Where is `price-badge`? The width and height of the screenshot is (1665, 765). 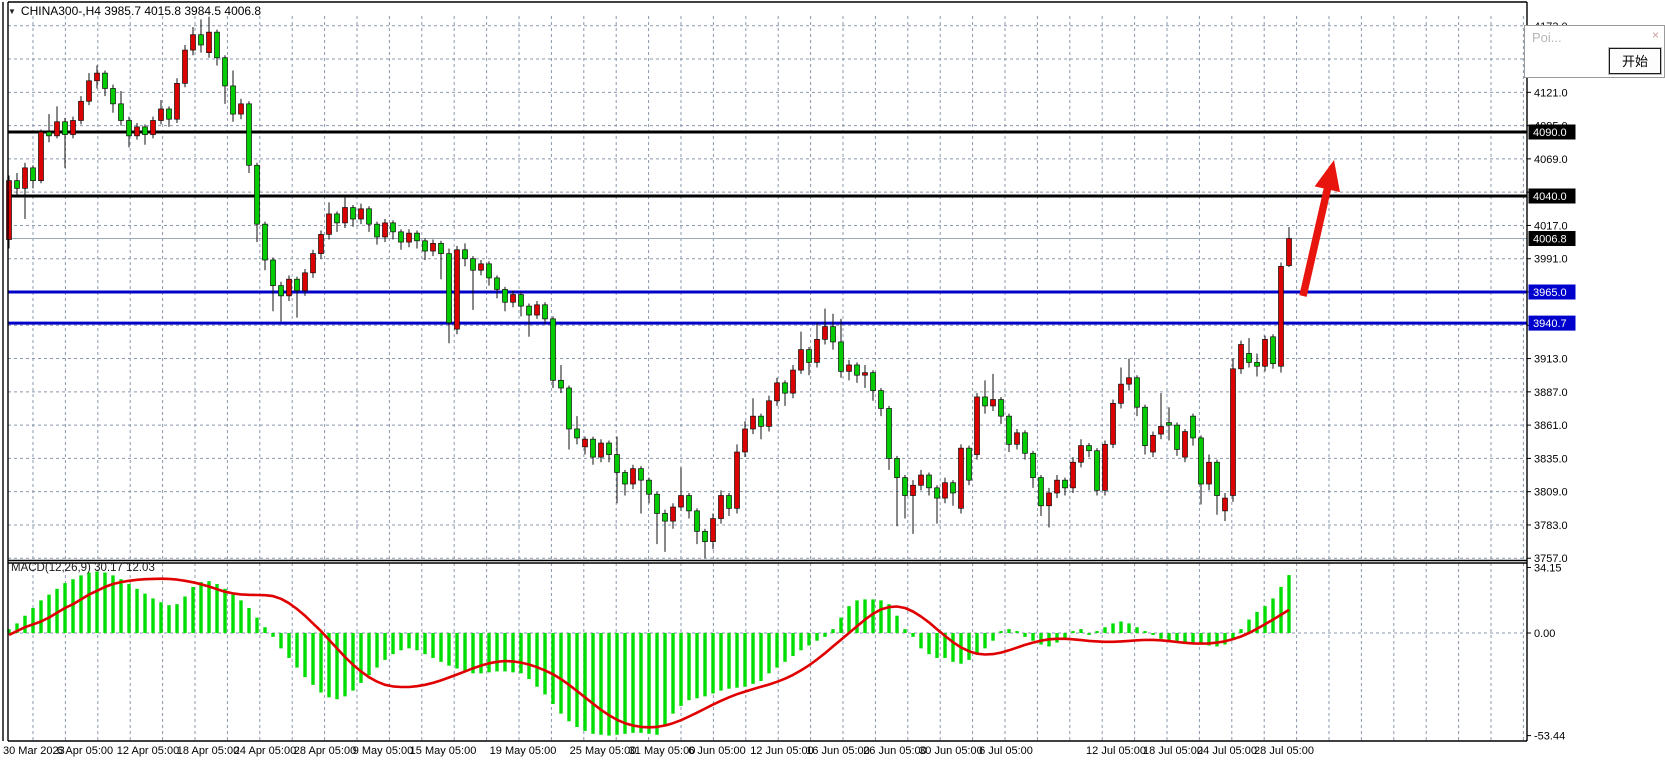 price-badge is located at coordinates (1552, 292).